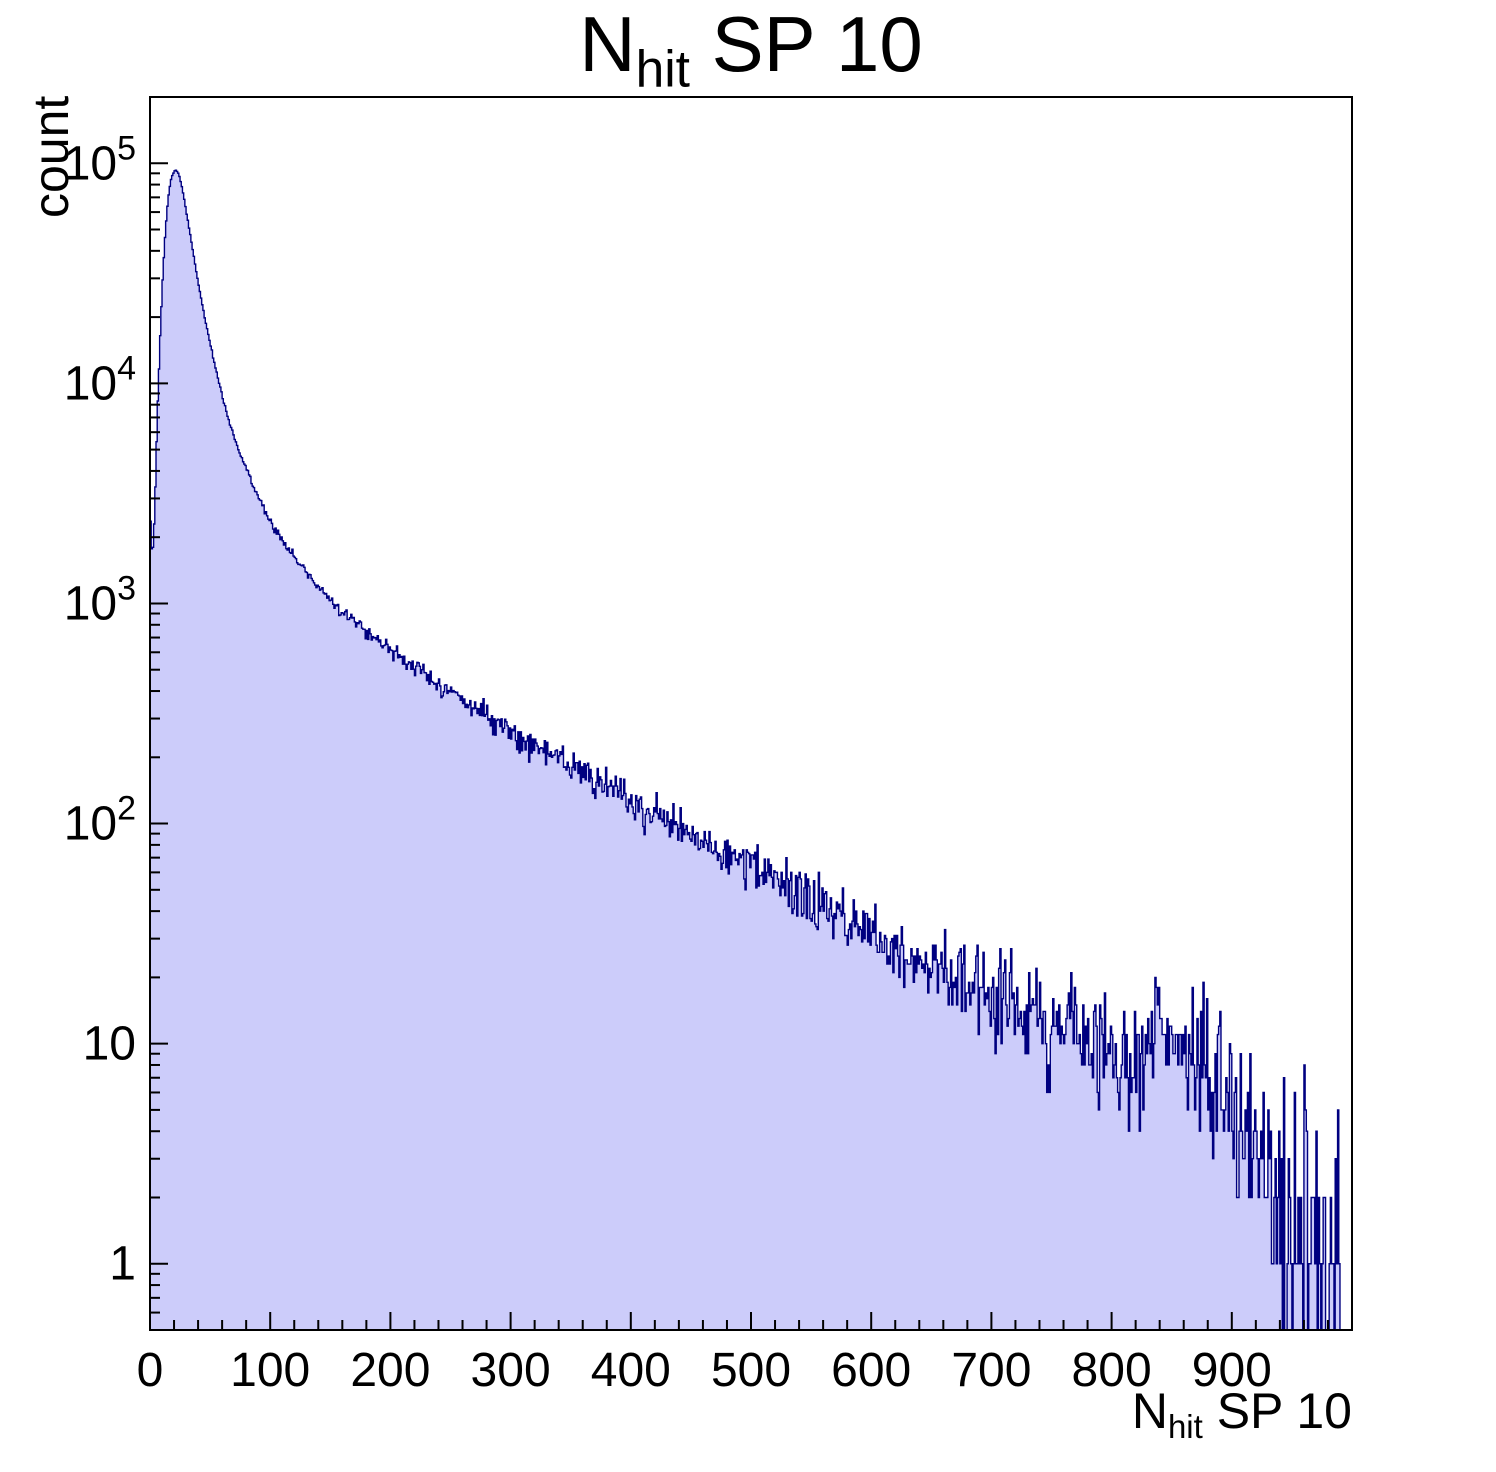 The image size is (1496, 1472). Describe the element at coordinates (991, 1370) in the screenshot. I see `svg-text: 700` at that location.